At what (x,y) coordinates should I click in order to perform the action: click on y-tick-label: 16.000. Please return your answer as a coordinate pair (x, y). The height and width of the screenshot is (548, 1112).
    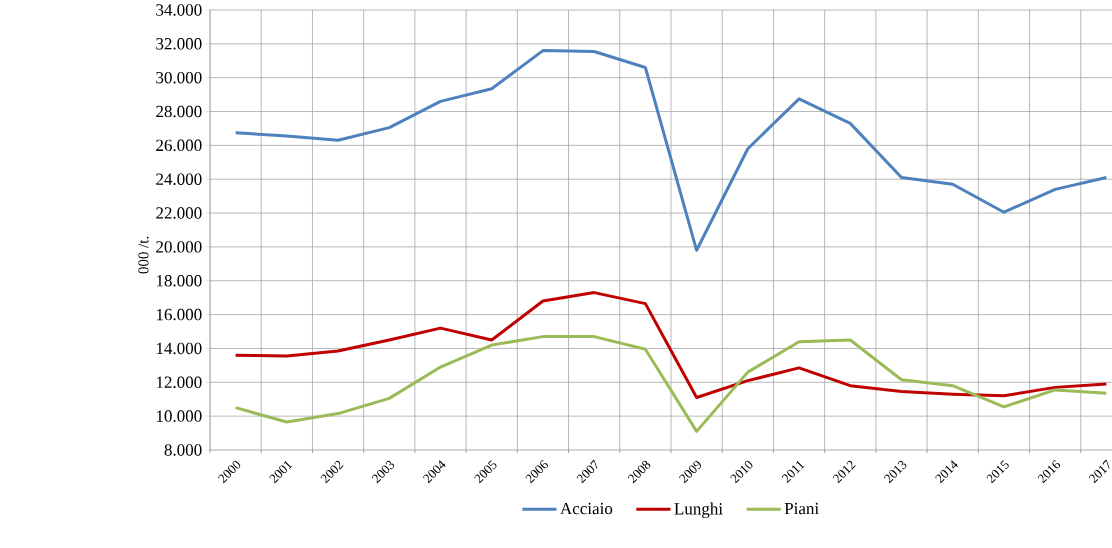
    Looking at the image, I should click on (179, 314).